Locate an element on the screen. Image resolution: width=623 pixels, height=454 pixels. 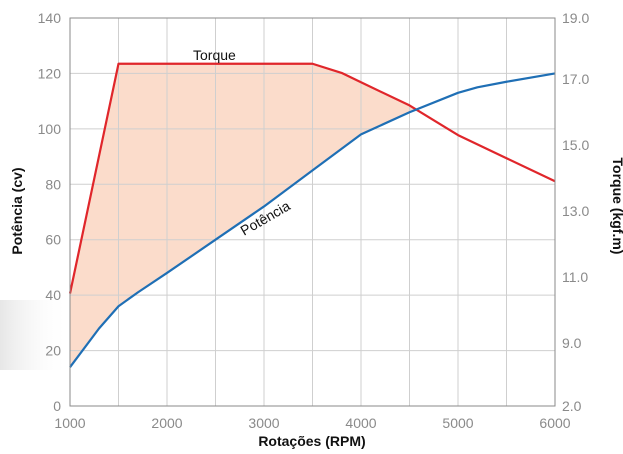
y-tick-label-left: 140 is located at coordinates (50, 18).